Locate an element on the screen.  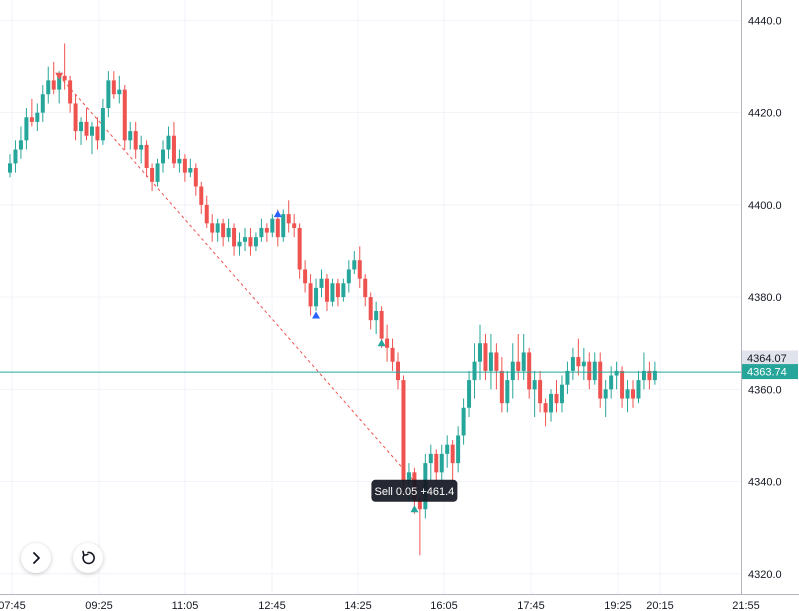
current-price-label-bg is located at coordinates (770, 372).